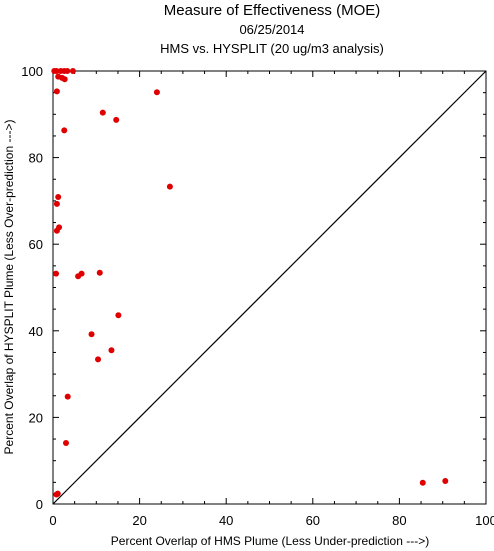 This screenshot has height=551, width=494. Describe the element at coordinates (226, 520) in the screenshot. I see `x-tick-label: 40` at that location.